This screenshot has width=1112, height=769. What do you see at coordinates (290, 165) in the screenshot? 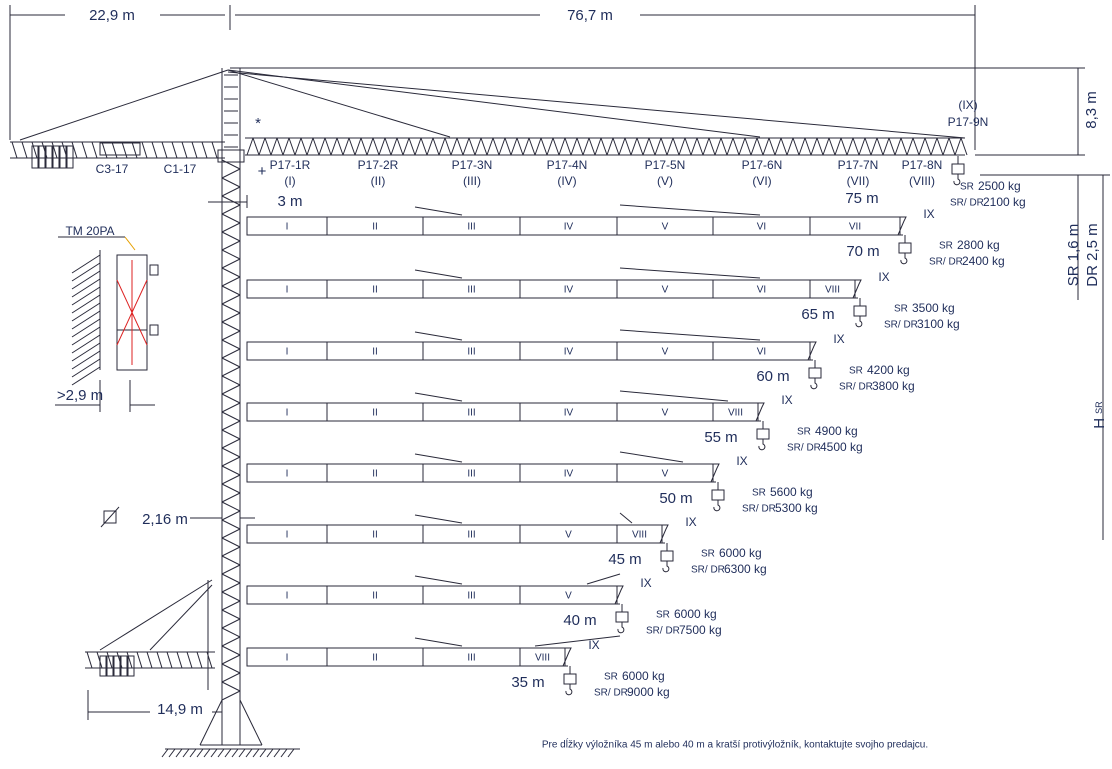
I see `jib-section-code: P17-1R` at bounding box center [290, 165].